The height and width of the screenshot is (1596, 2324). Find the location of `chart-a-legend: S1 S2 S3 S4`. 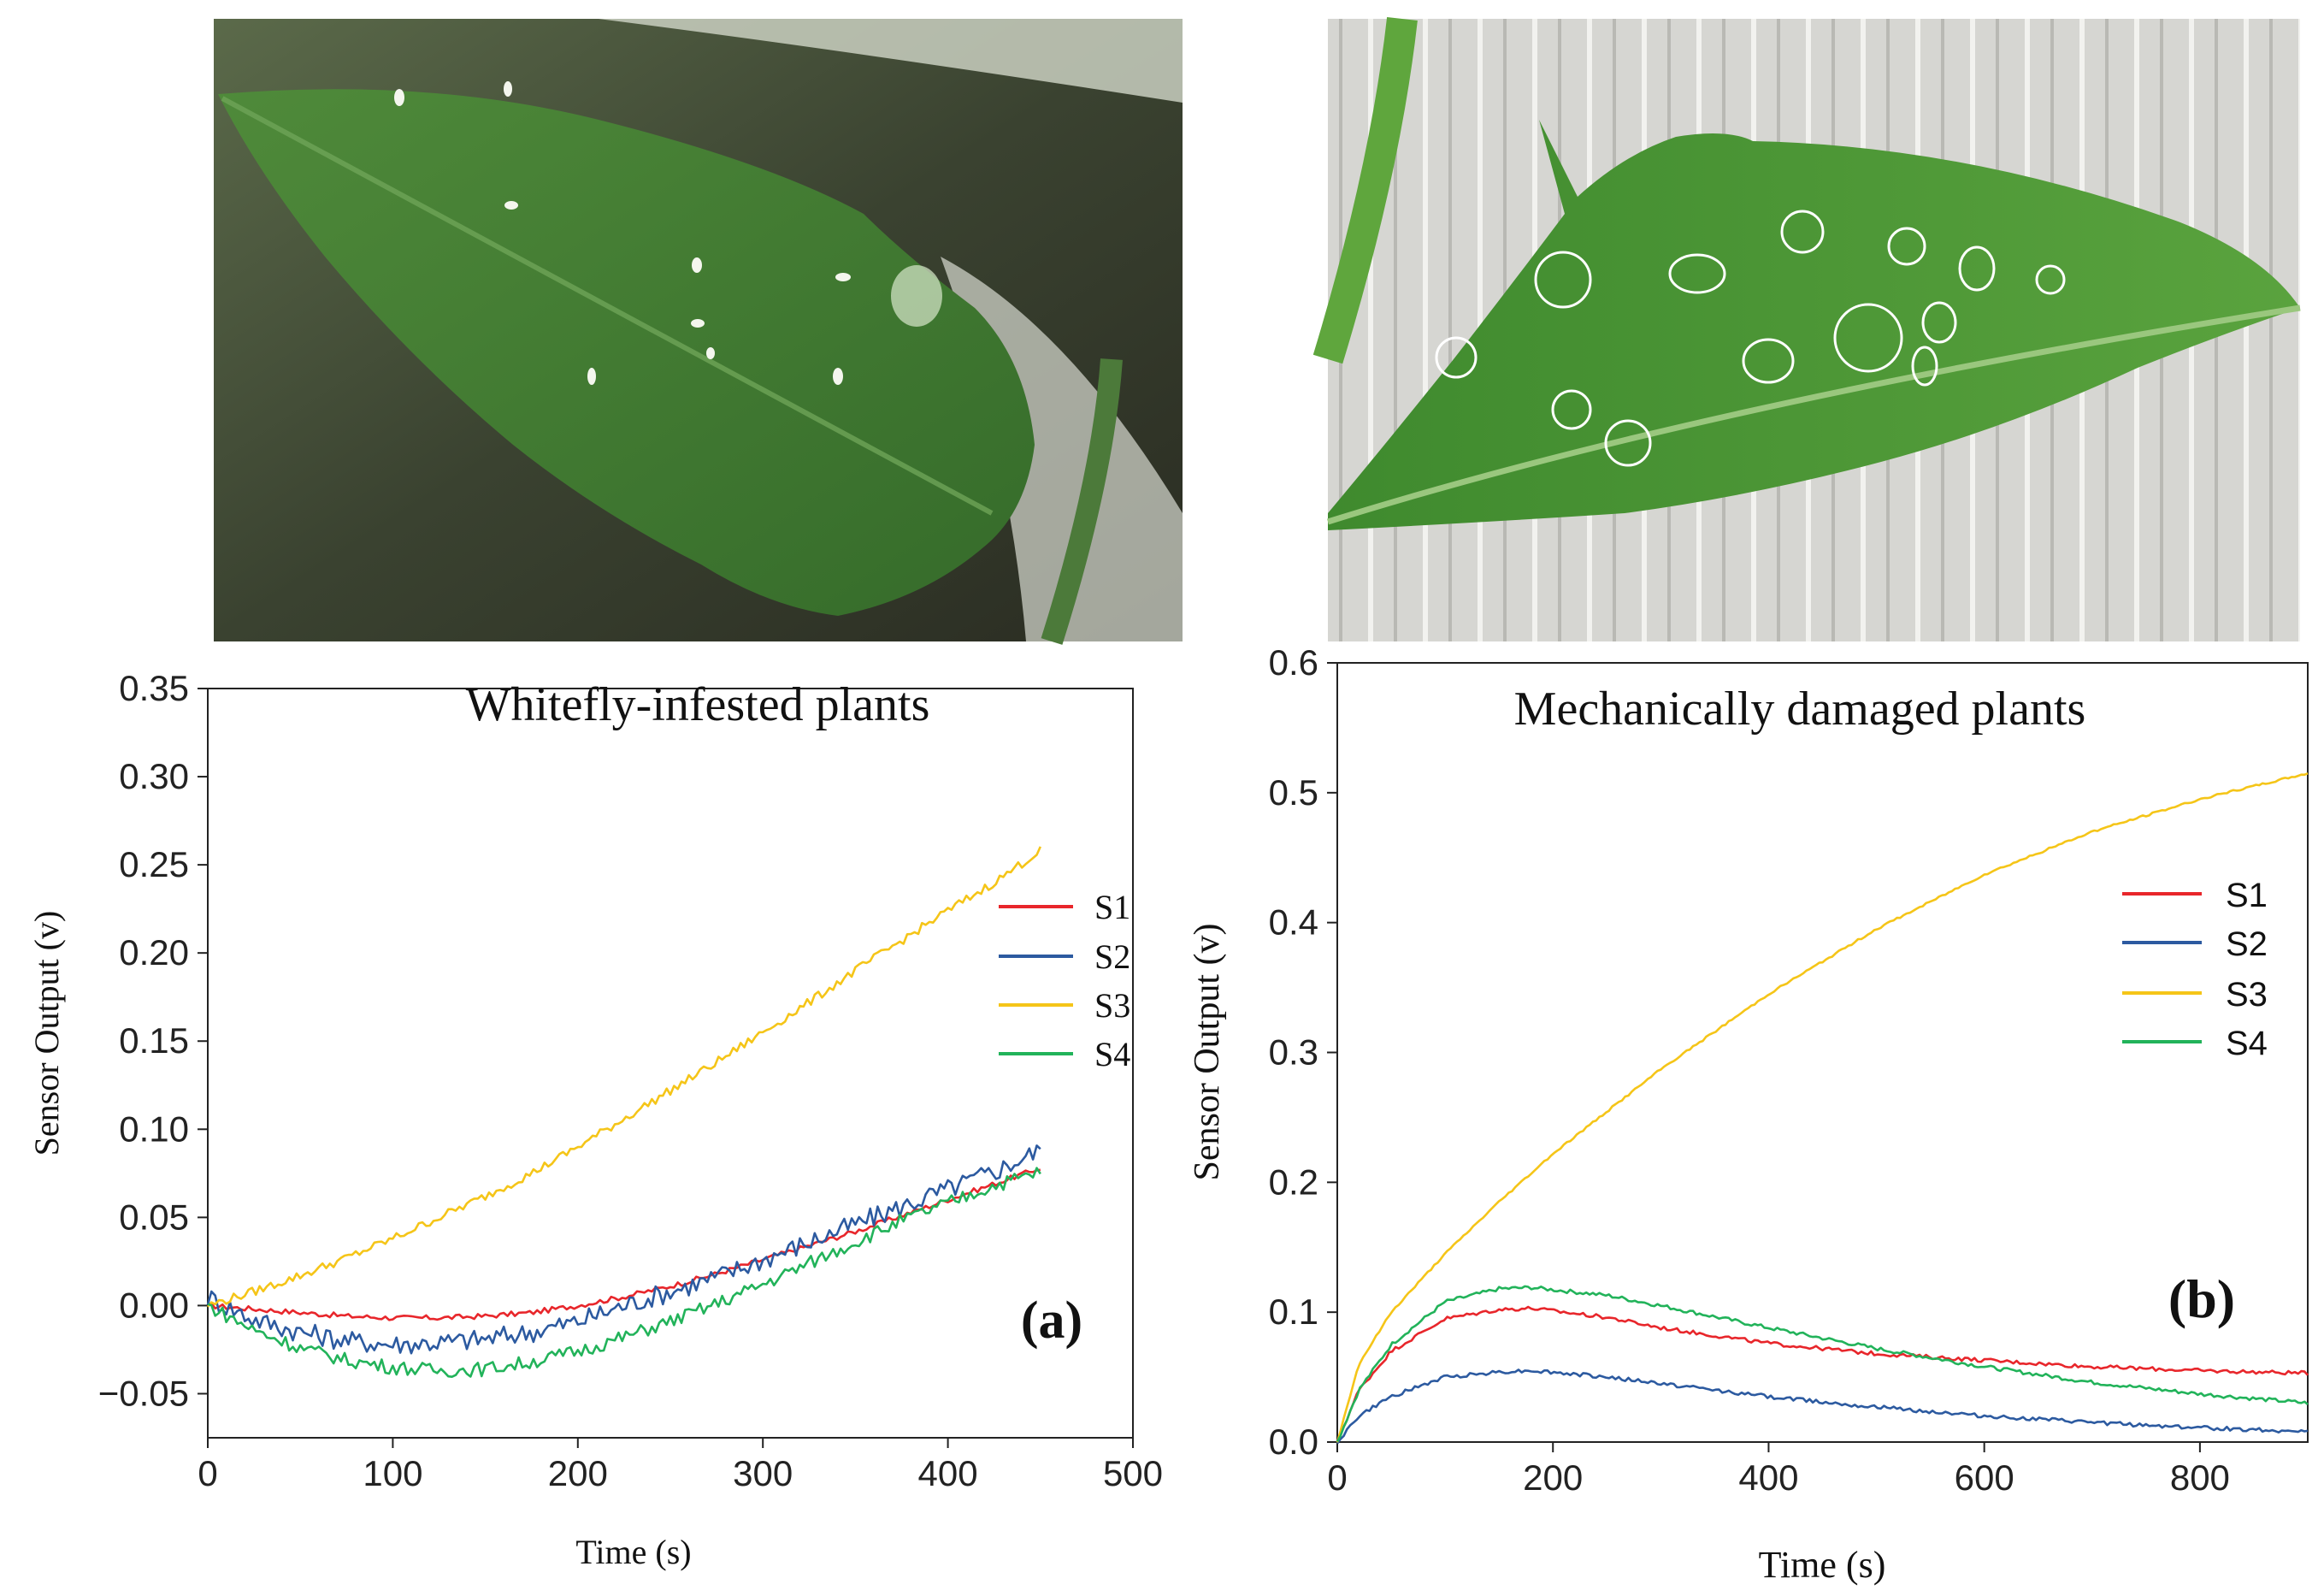

chart-a-legend: S1 S2 S3 S4 is located at coordinates (1064, 980).